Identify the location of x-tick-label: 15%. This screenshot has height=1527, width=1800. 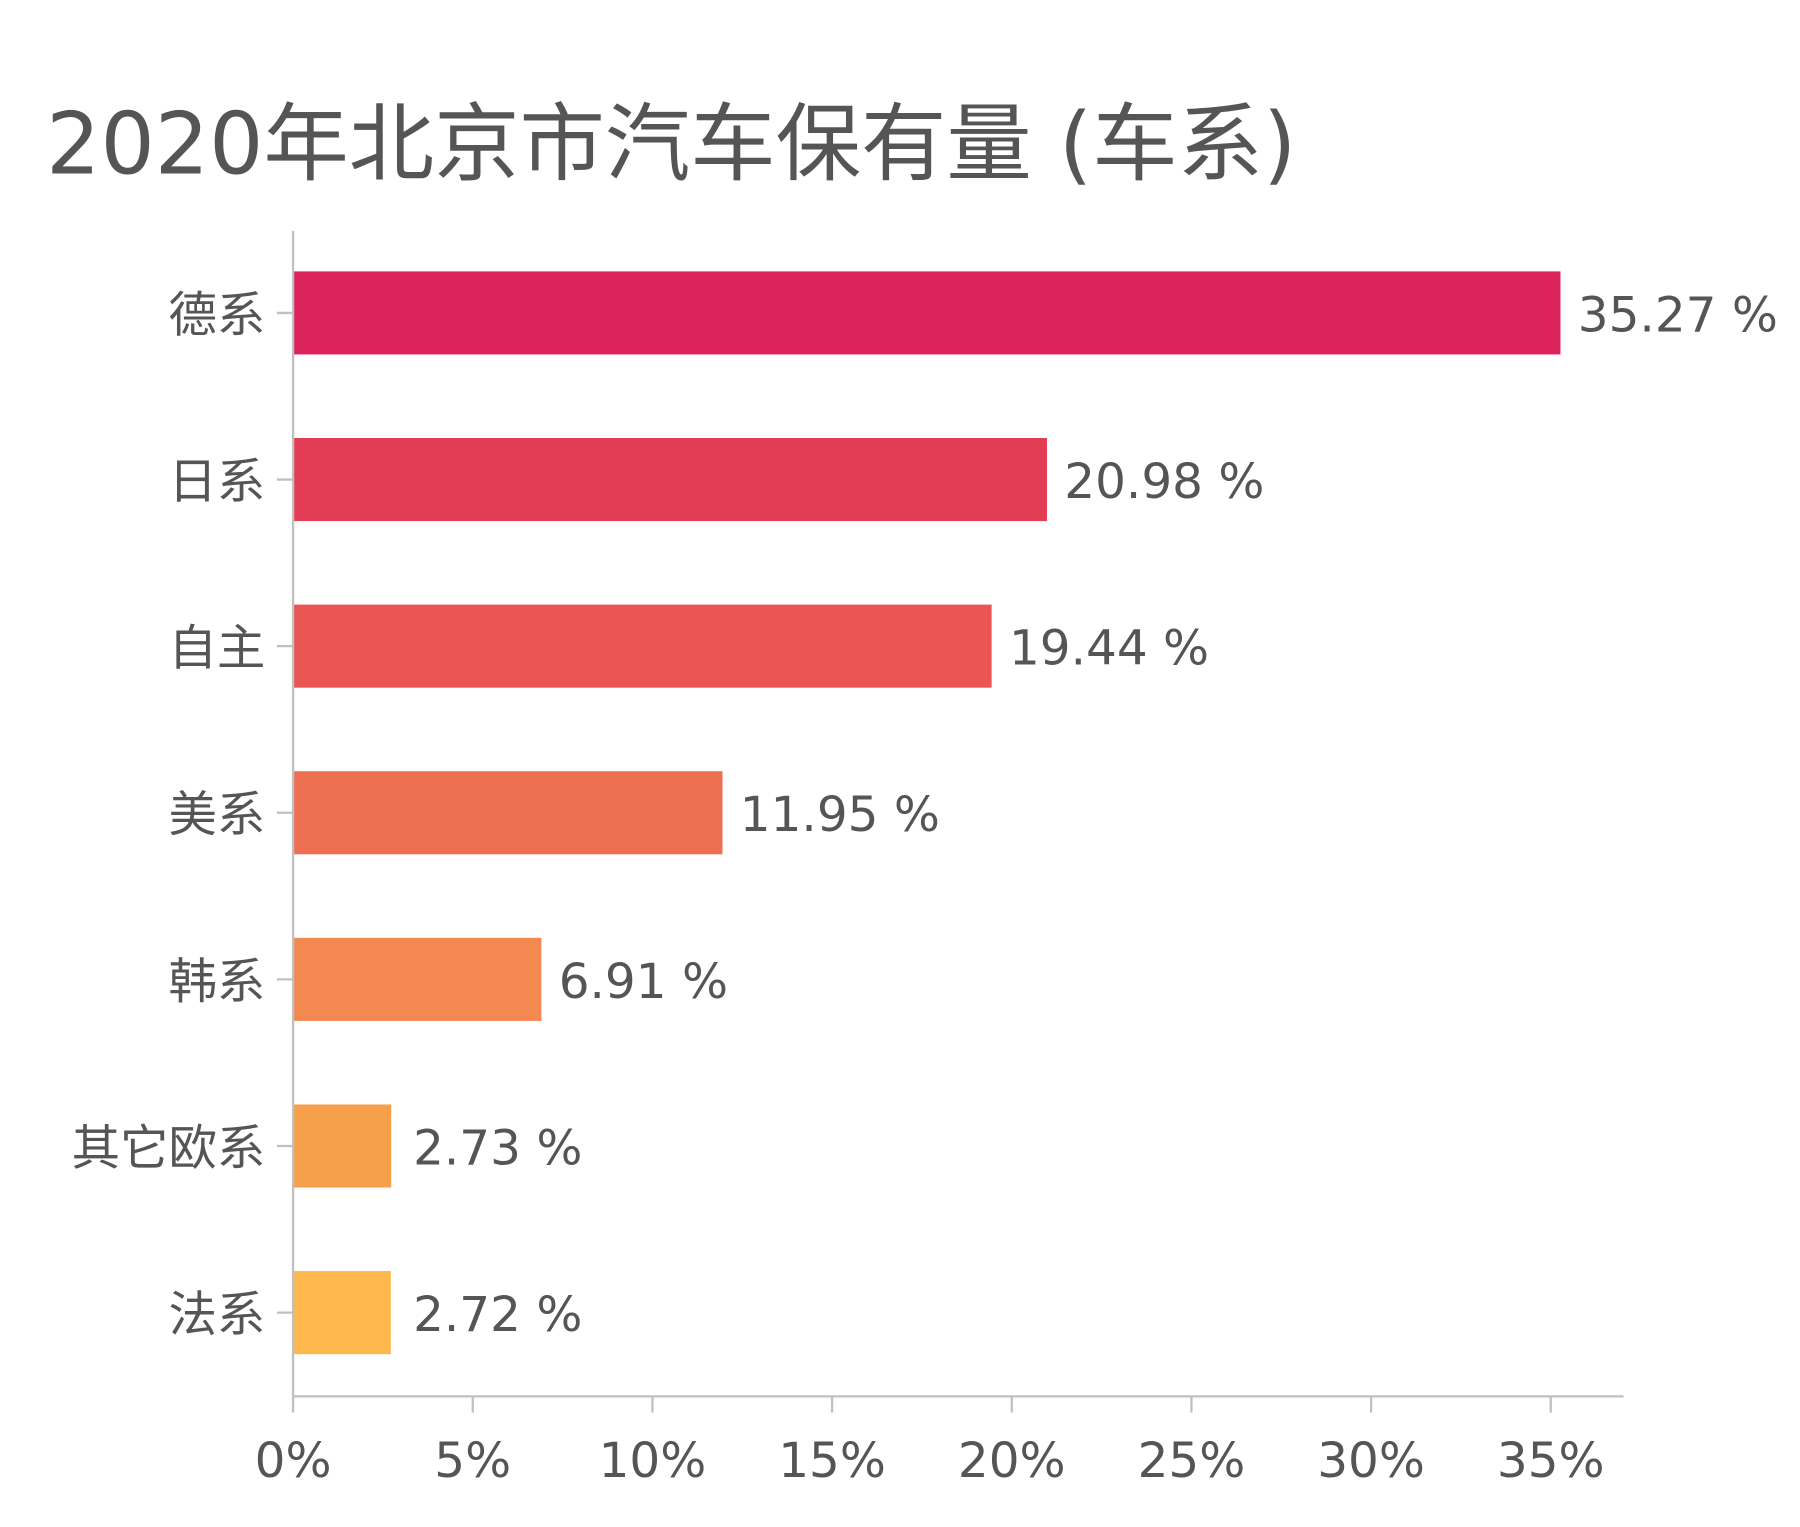
(832, 1461).